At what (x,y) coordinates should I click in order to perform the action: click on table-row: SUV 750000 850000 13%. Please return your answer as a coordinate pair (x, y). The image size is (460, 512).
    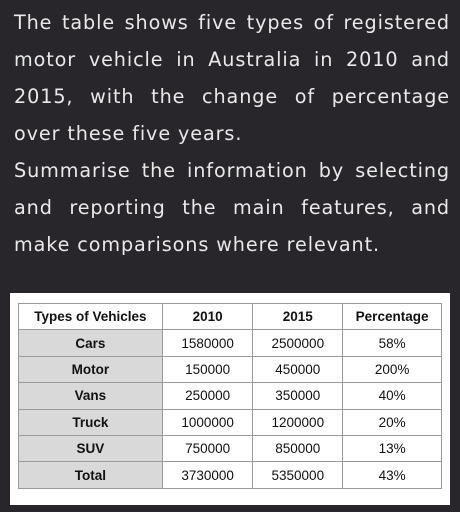
    Looking at the image, I should click on (230, 448).